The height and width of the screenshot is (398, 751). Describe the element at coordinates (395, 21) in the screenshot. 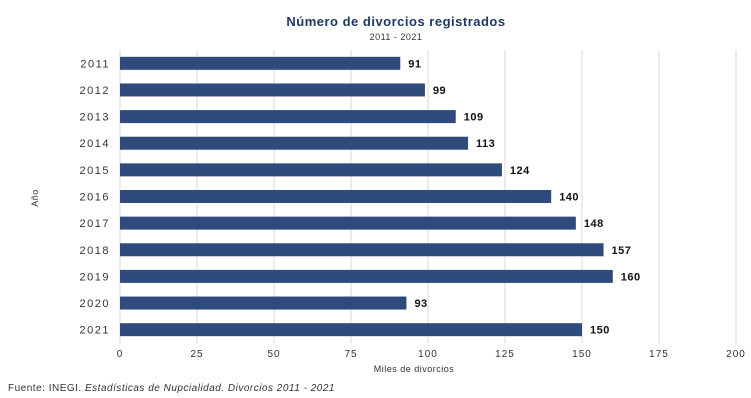

I see `chart-title: Número de divorcios registrados` at that location.